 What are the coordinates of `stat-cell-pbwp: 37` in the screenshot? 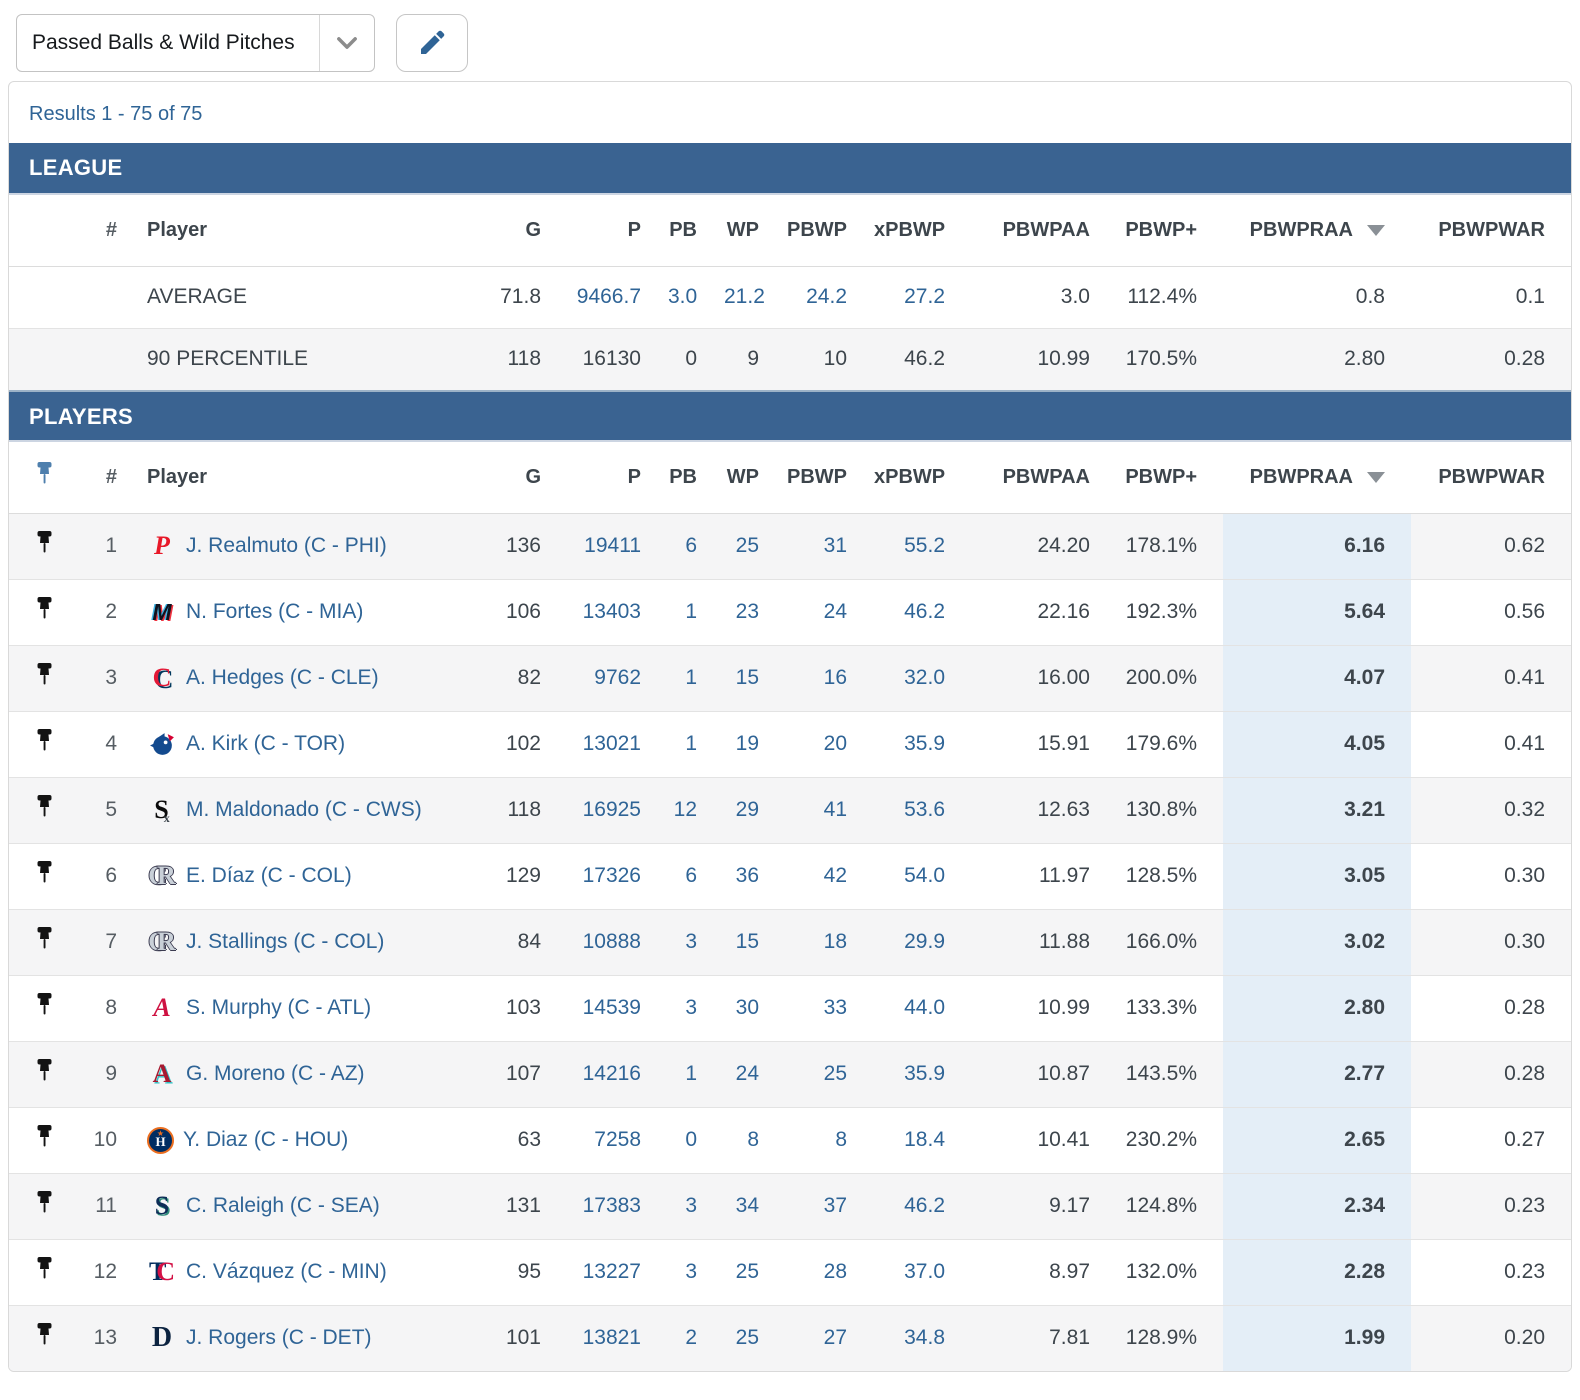 It's located at (829, 1205).